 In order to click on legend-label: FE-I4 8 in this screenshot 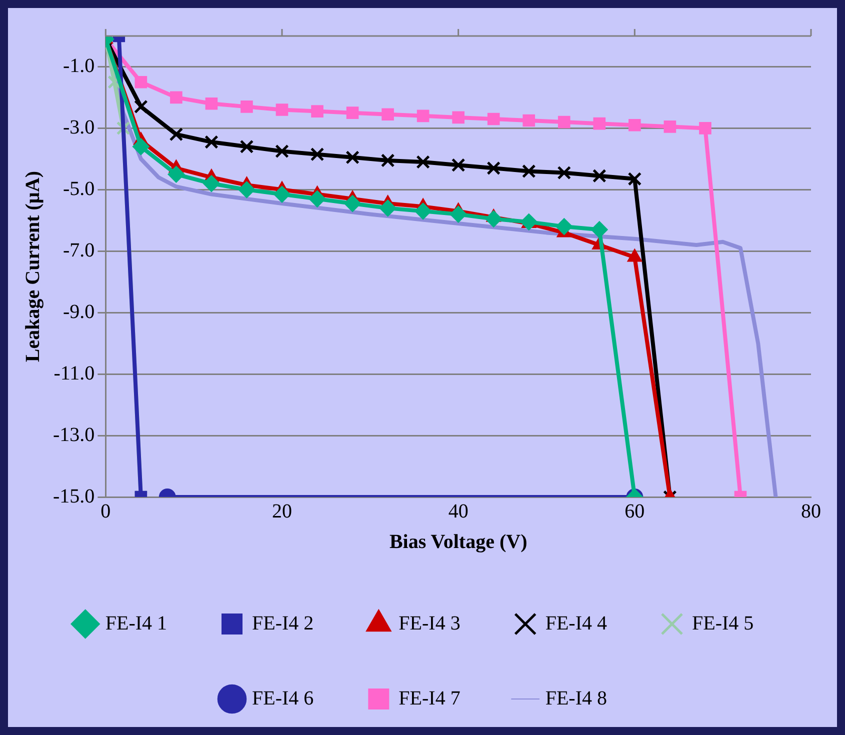, I will do `click(576, 698)`.